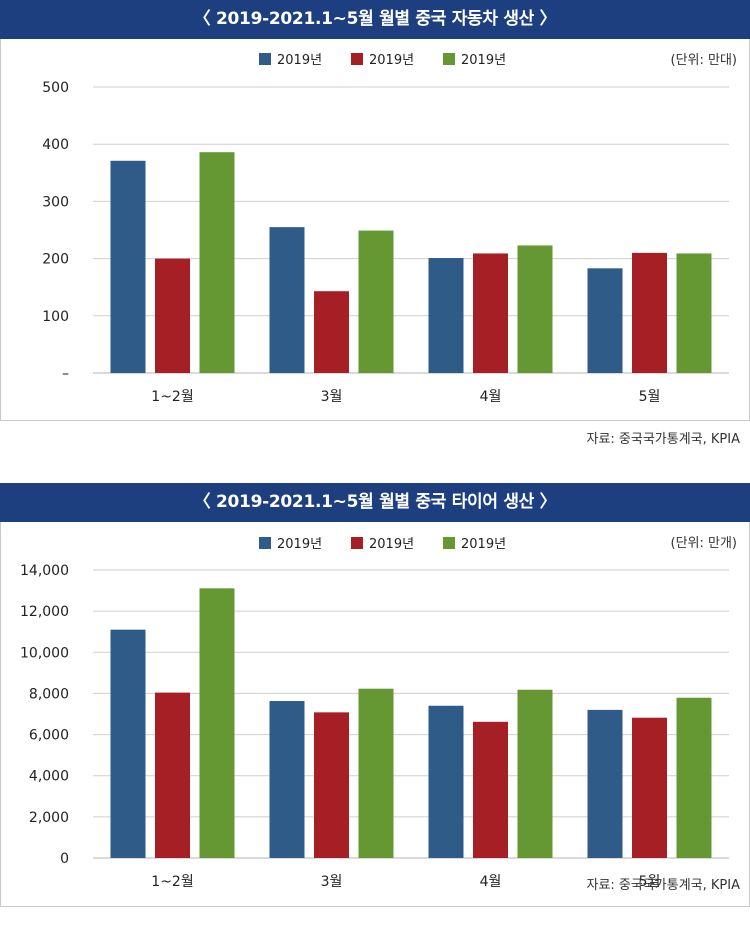 The image size is (750, 928). What do you see at coordinates (704, 543) in the screenshot?
I see `unit-label: (단위: 만개)` at bounding box center [704, 543].